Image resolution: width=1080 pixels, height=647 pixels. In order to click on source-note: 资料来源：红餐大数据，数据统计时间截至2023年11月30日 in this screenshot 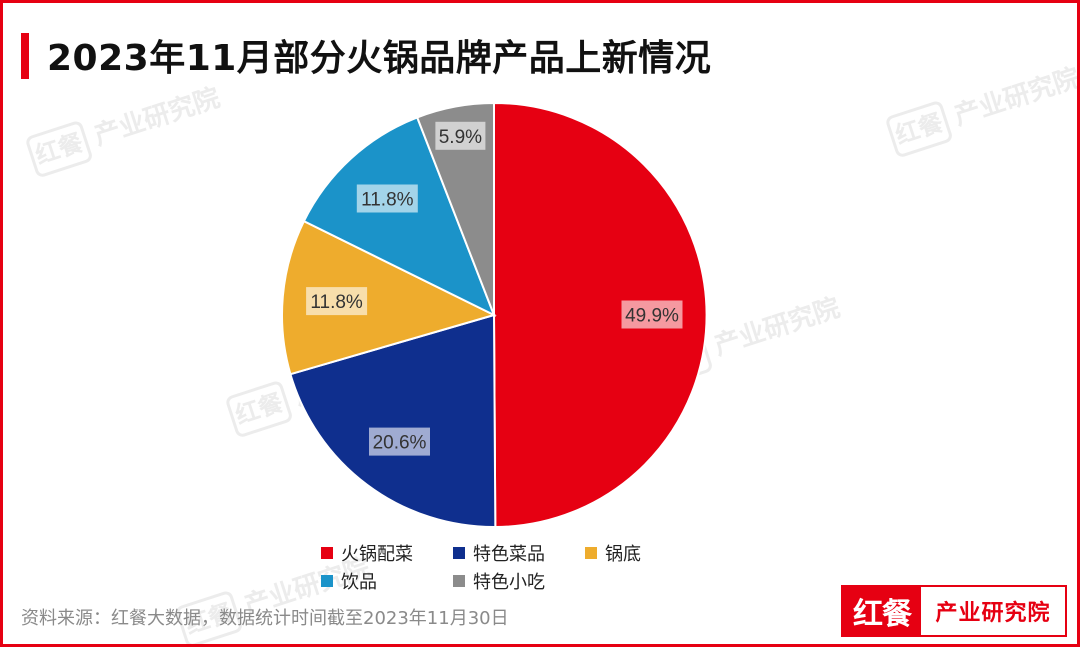, I will do `click(265, 618)`.